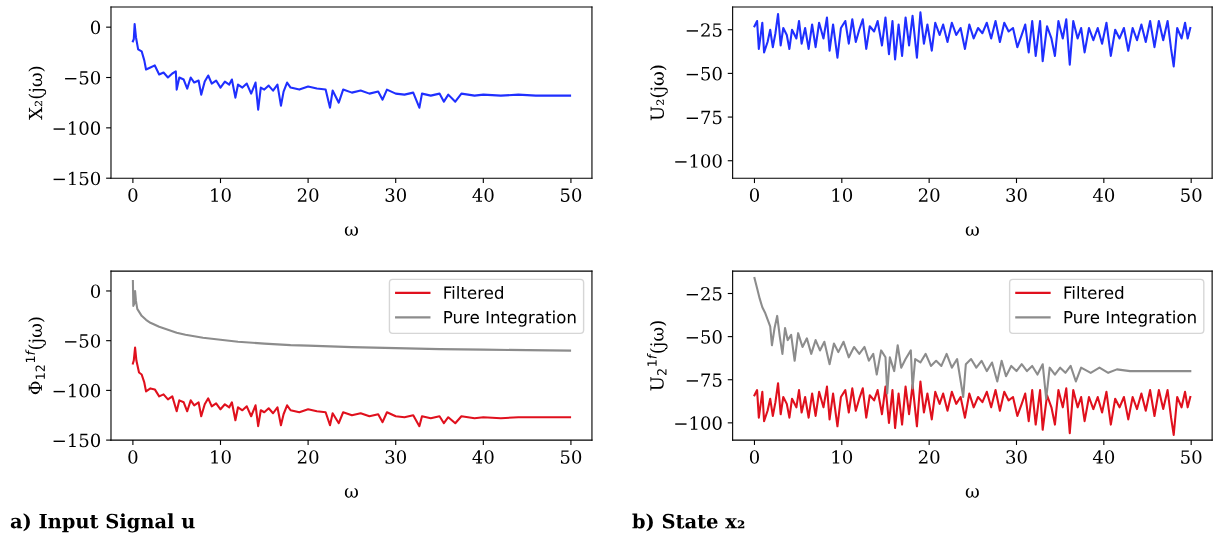 Image resolution: width=1217 pixels, height=540 pixels. Describe the element at coordinates (37, 93) in the screenshot. I see `y-axis-title: X₂(jω)` at that location.